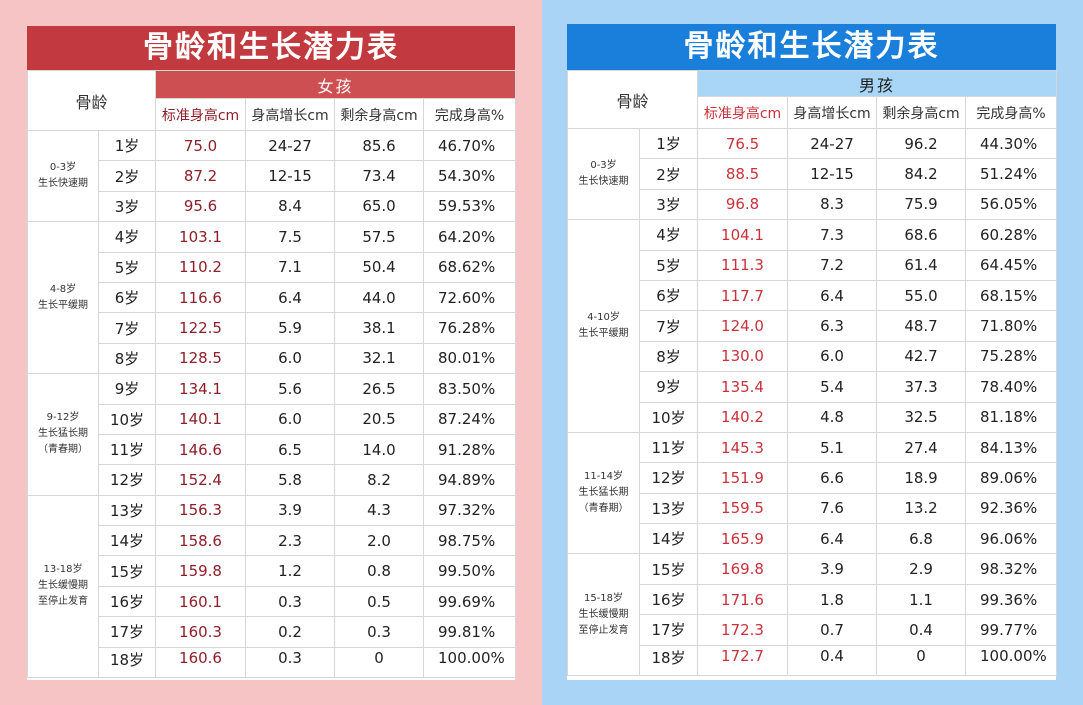 The width and height of the screenshot is (1083, 705). What do you see at coordinates (470, 541) in the screenshot?
I see `completed-height-cell: 98.75%` at bounding box center [470, 541].